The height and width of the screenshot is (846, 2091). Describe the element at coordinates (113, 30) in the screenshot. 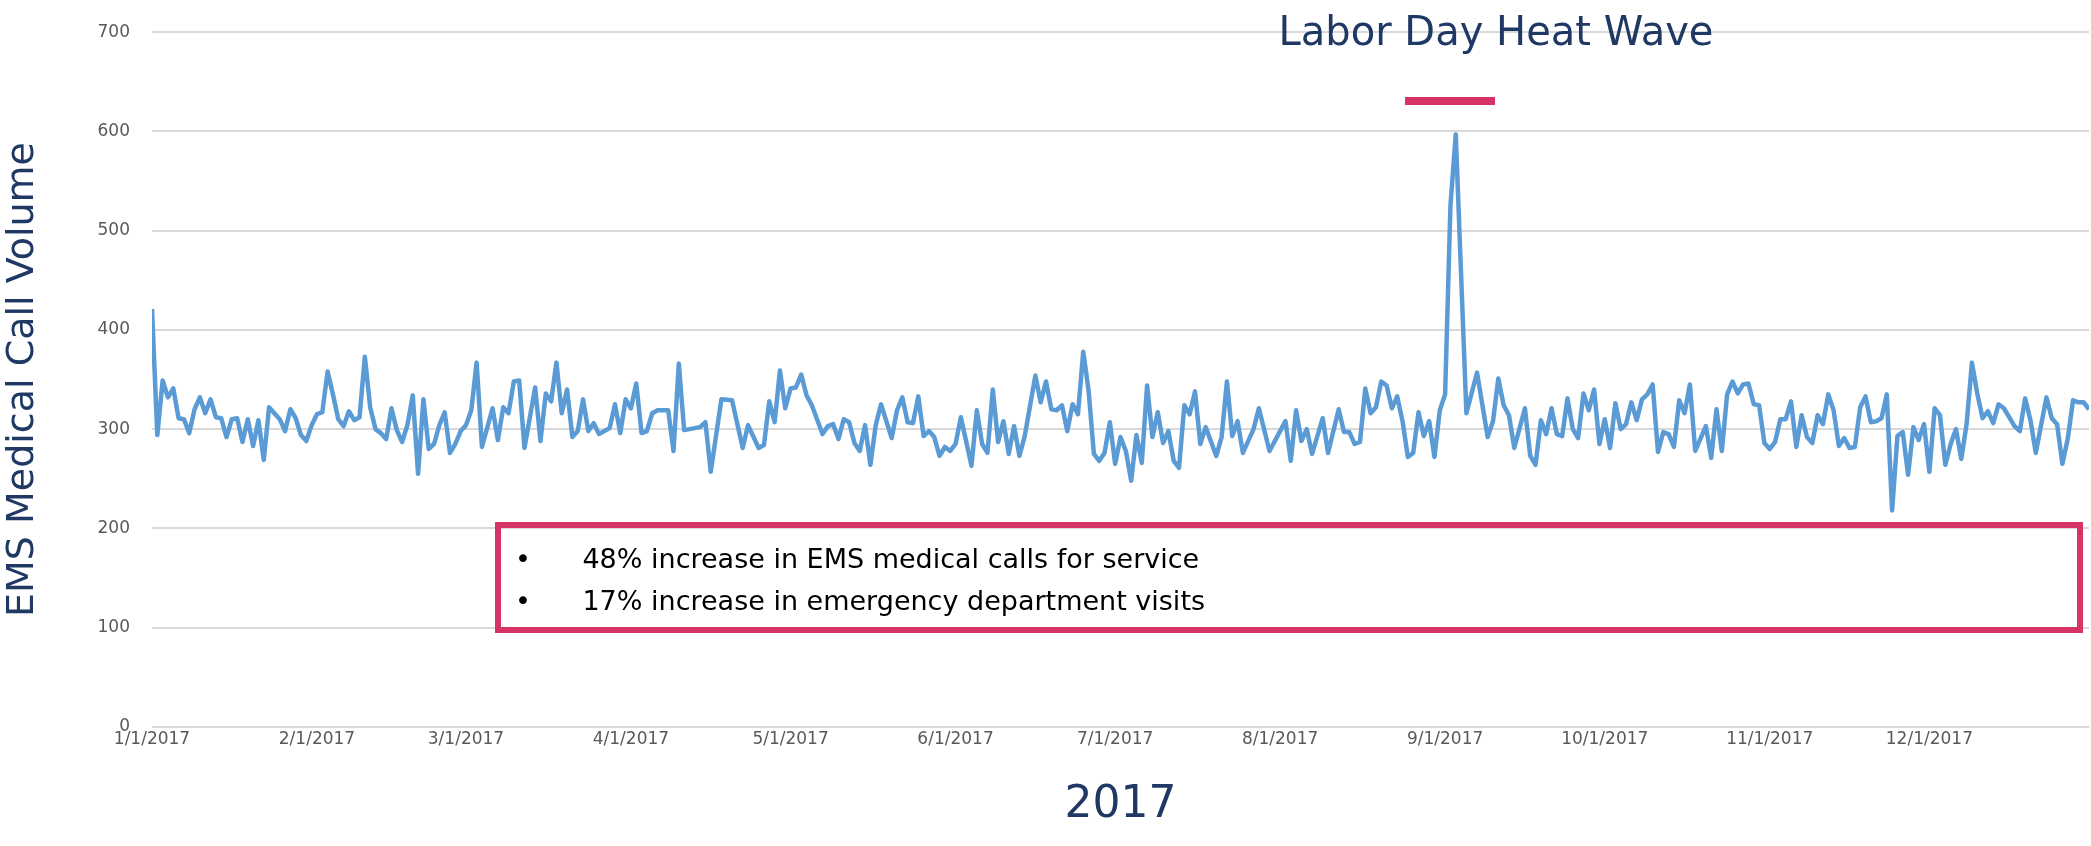

I see `y-tick-label: 700` at that location.